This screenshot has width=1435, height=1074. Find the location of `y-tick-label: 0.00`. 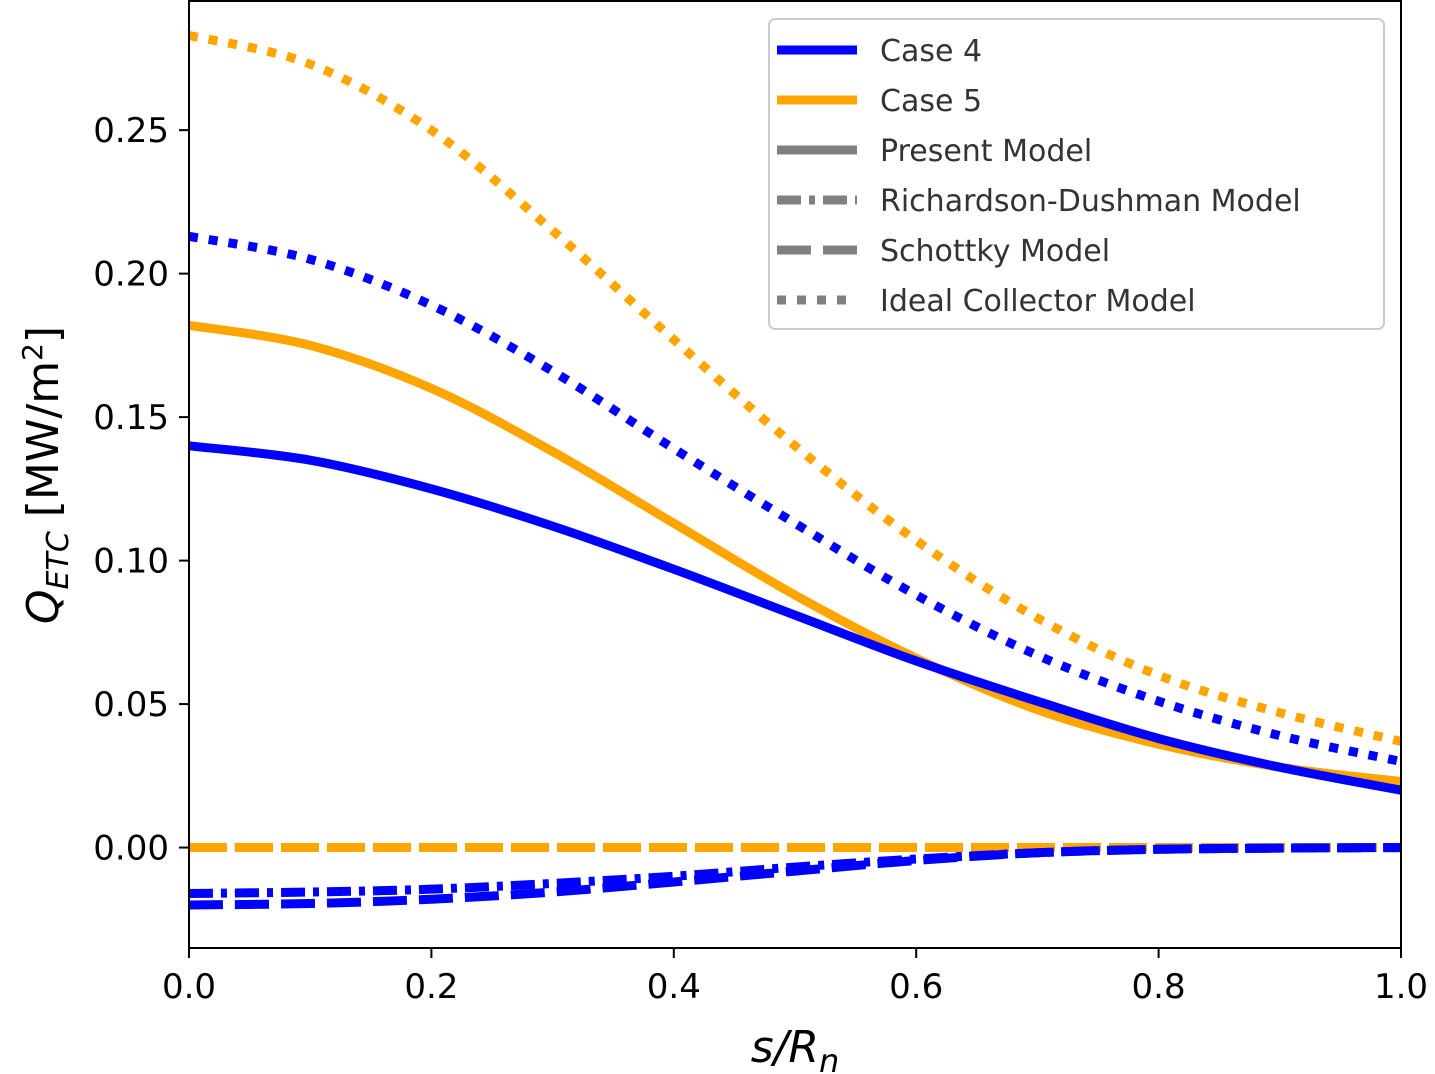

y-tick-label: 0.00 is located at coordinates (131, 849).